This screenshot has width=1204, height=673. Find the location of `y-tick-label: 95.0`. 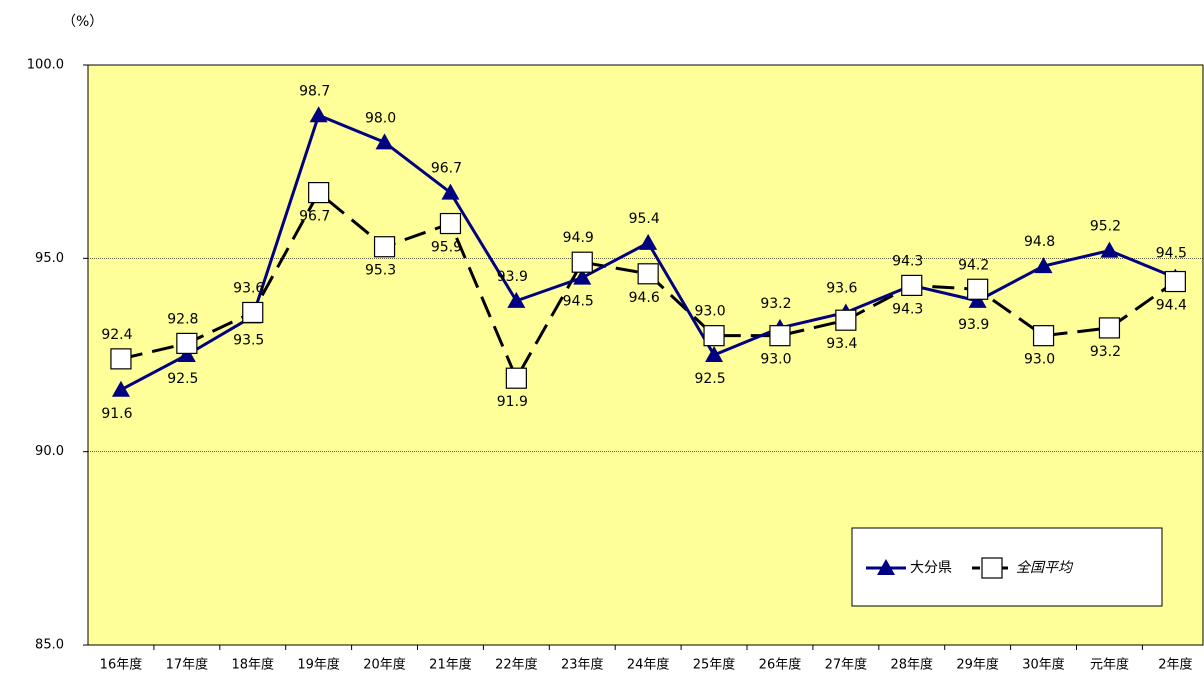

y-tick-label: 95.0 is located at coordinates (49, 258).